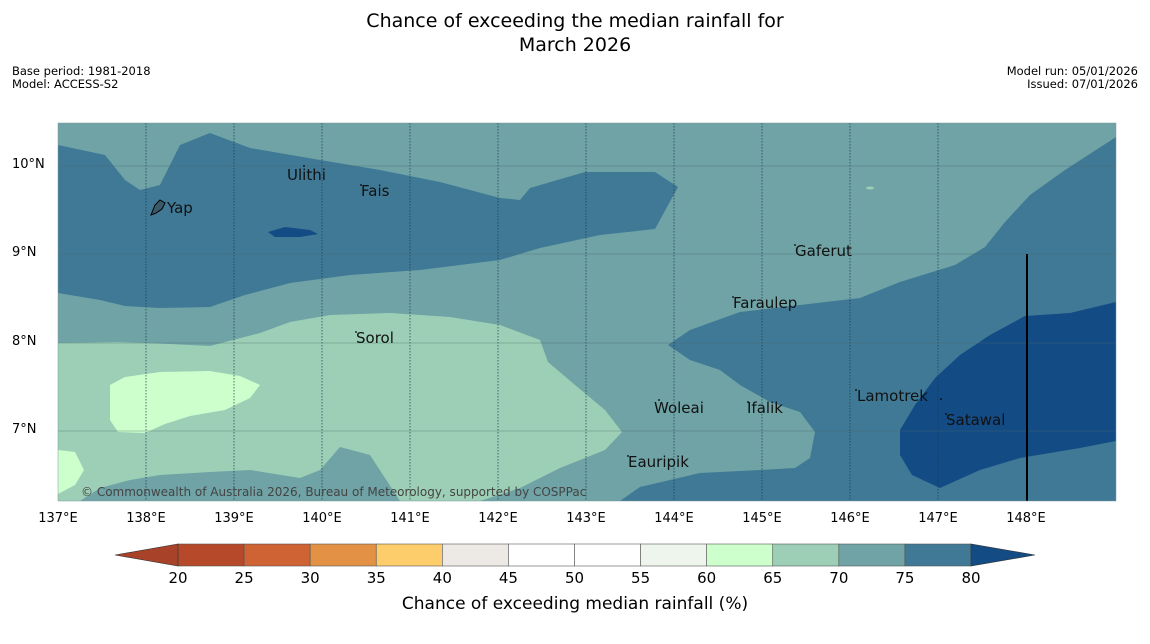 The image size is (1150, 644). What do you see at coordinates (498, 518) in the screenshot?
I see `lon-label-142: 142°E` at bounding box center [498, 518].